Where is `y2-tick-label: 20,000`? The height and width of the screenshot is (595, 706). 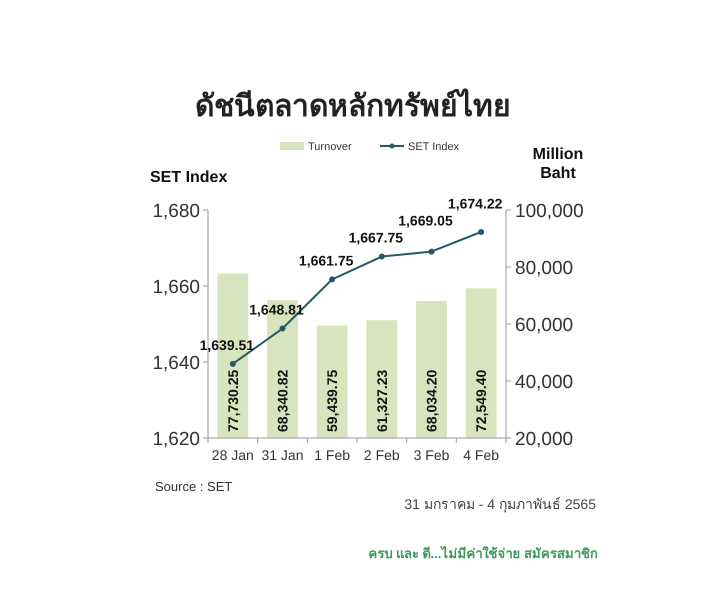 y2-tick-label: 20,000 is located at coordinates (544, 439).